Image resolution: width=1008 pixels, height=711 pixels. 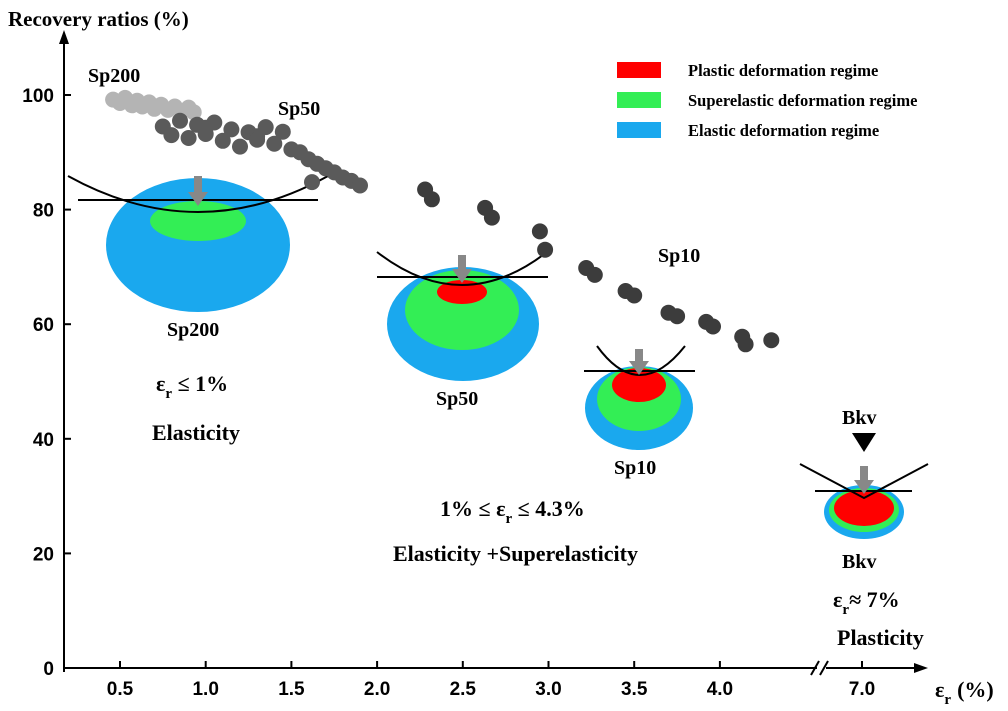 What do you see at coordinates (639, 70) in the screenshot?
I see `legend-swatch-plastic` at bounding box center [639, 70].